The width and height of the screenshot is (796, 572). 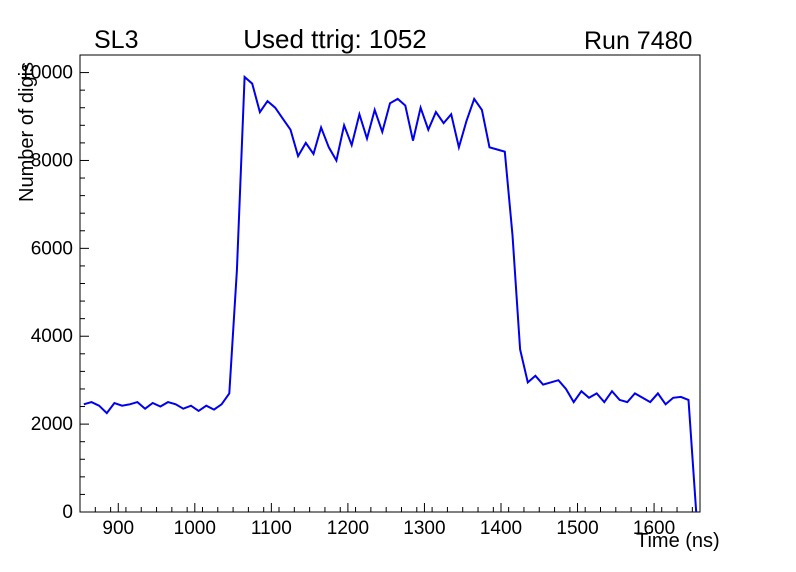 What do you see at coordinates (501, 528) in the screenshot?
I see `x-tick-label: 1400` at bounding box center [501, 528].